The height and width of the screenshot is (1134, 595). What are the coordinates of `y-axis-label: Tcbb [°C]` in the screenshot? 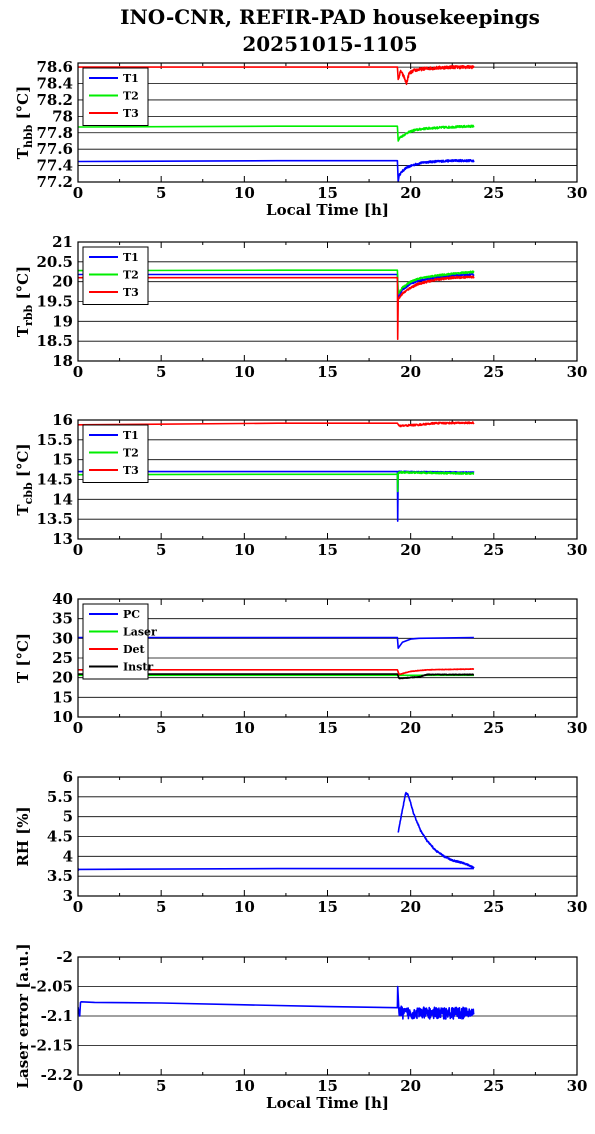 It's located at (24, 479).